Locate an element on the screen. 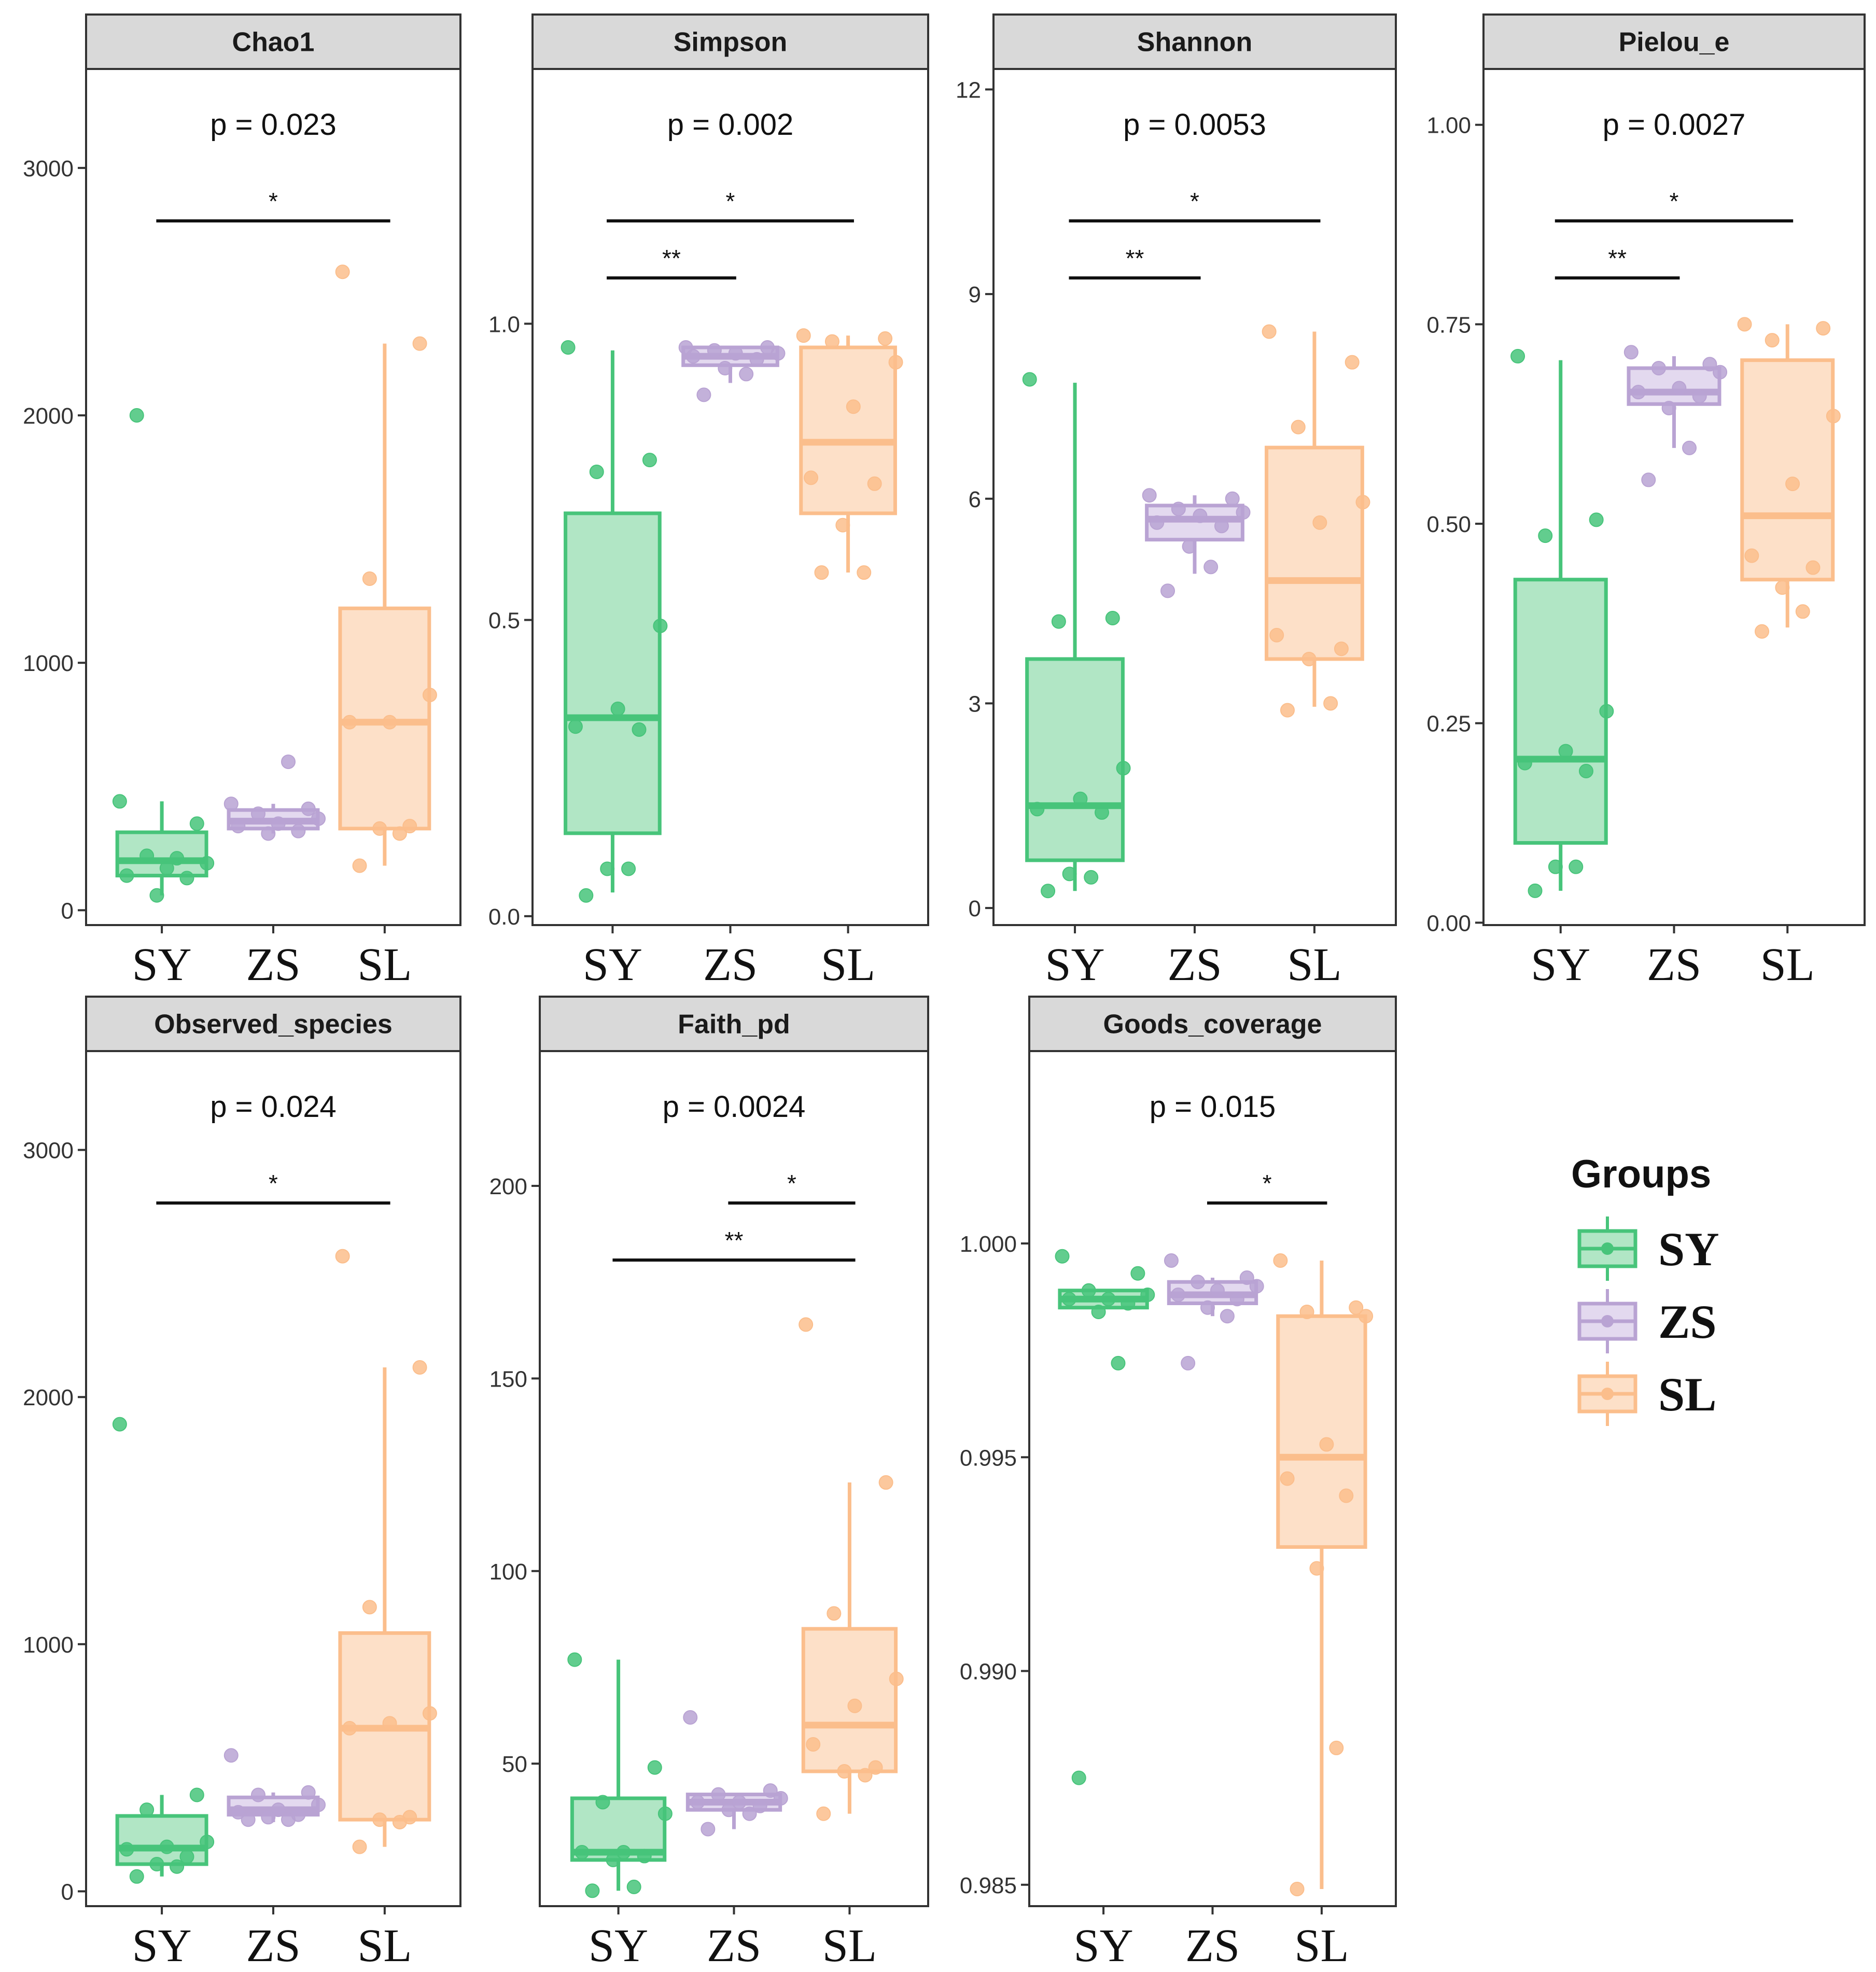 The height and width of the screenshot is (1972, 1876). legend-key-sl is located at coordinates (1607, 1394).